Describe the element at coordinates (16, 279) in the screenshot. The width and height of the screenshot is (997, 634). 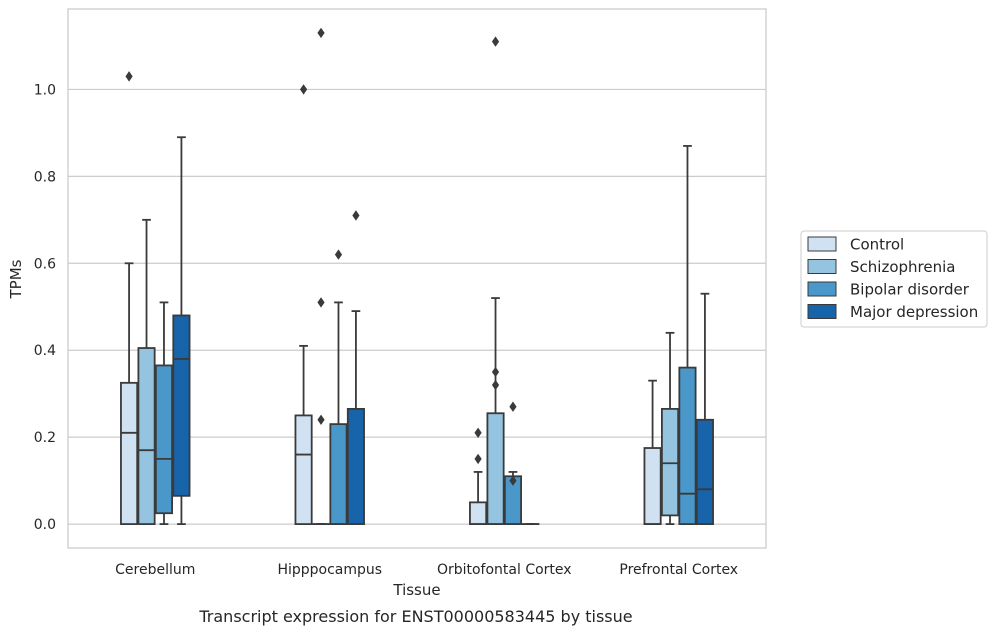
I see `y-axis-label: TPMs` at that location.